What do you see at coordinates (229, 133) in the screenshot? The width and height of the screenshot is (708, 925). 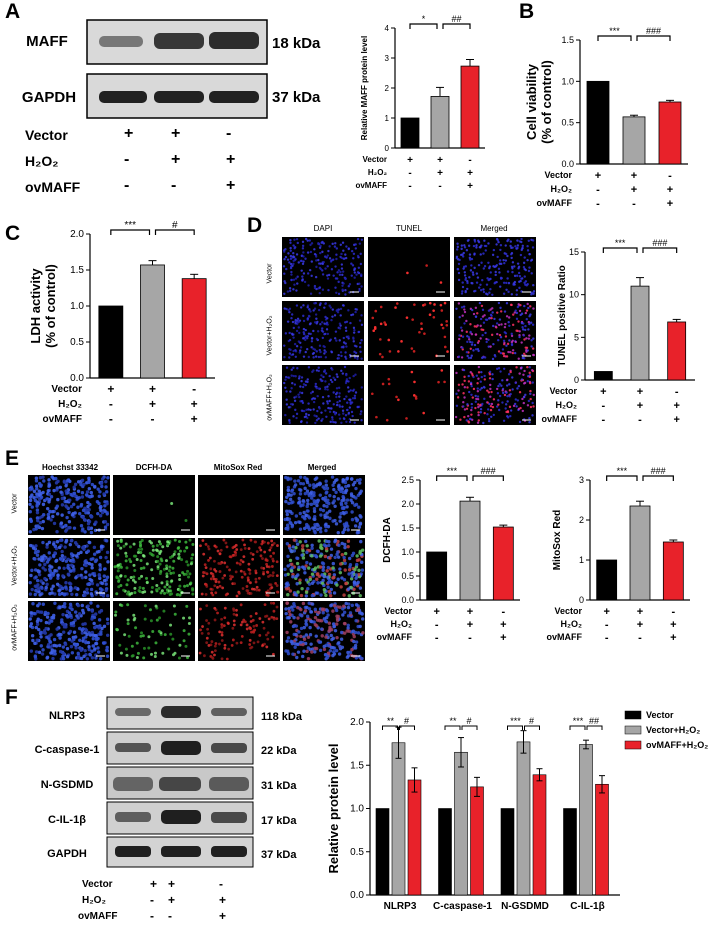 I see `cond-sign: -` at bounding box center [229, 133].